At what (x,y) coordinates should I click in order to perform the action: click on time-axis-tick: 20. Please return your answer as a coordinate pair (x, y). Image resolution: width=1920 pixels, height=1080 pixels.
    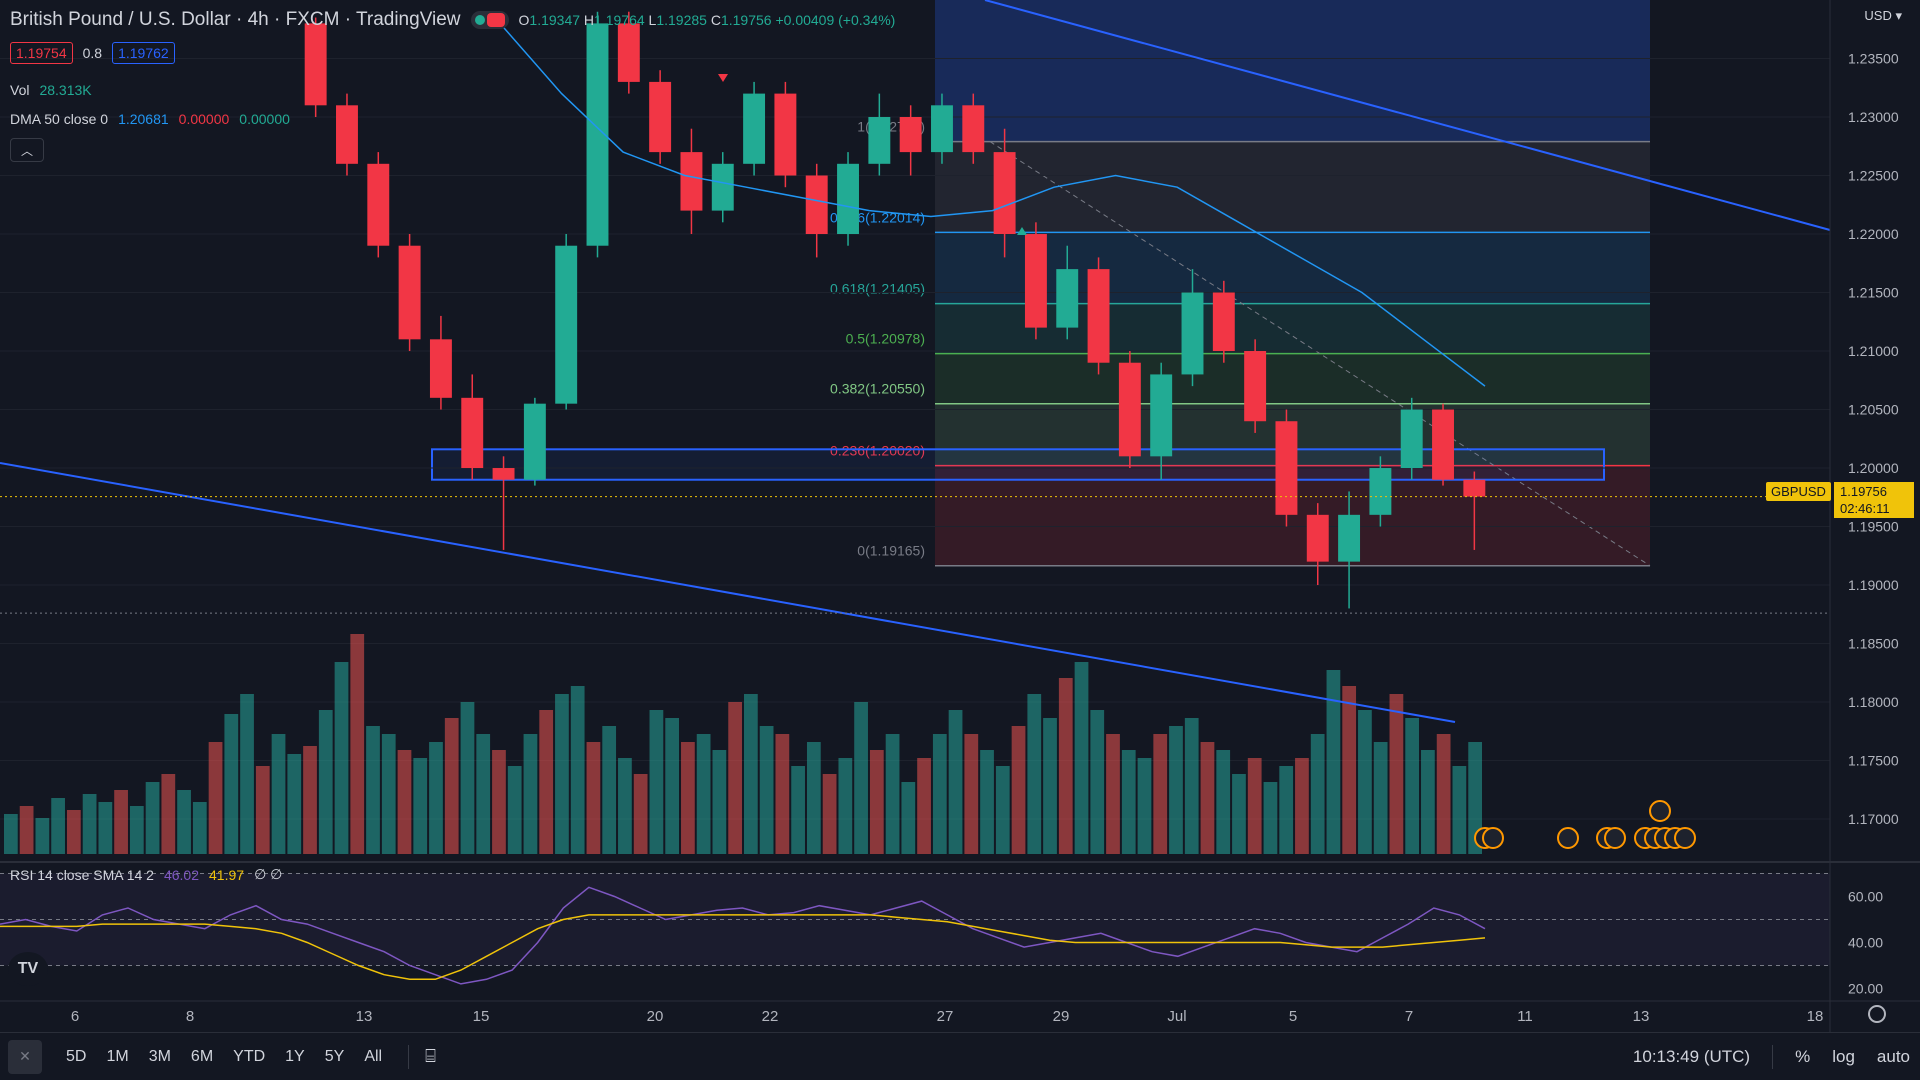
    Looking at the image, I should click on (655, 1016).